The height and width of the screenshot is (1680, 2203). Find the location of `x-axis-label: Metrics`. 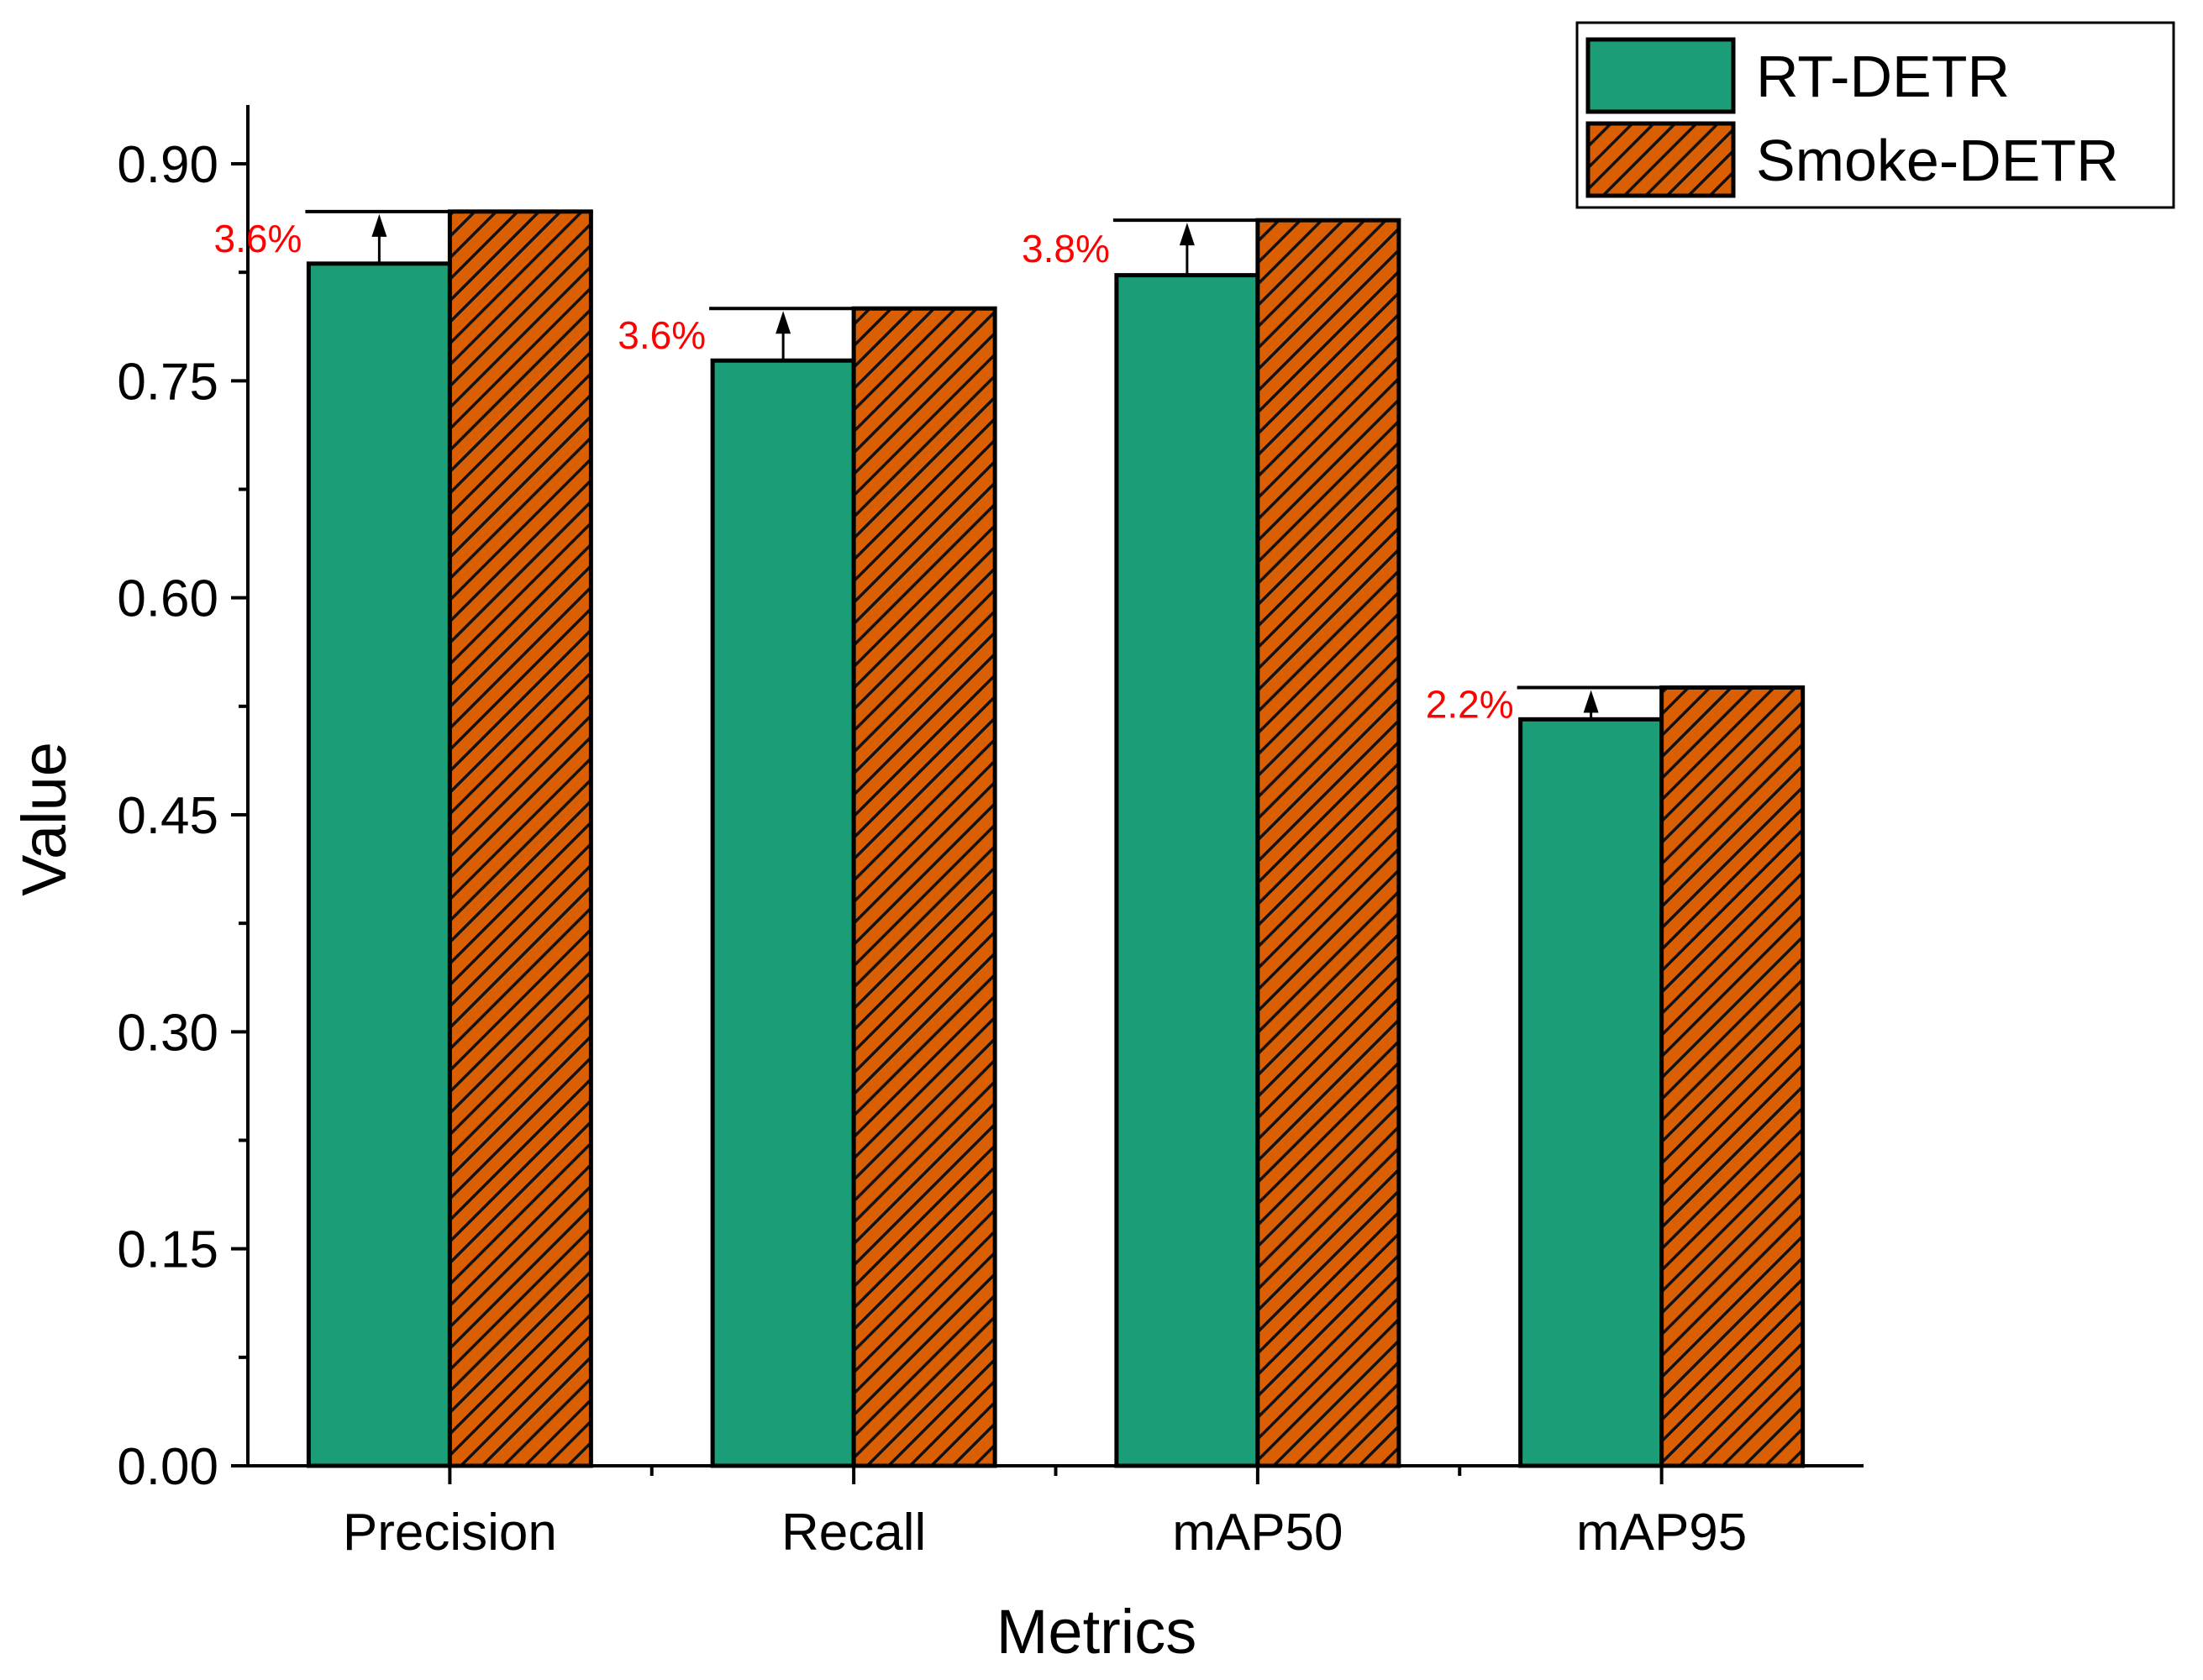

x-axis-label: Metrics is located at coordinates (1096, 1632).